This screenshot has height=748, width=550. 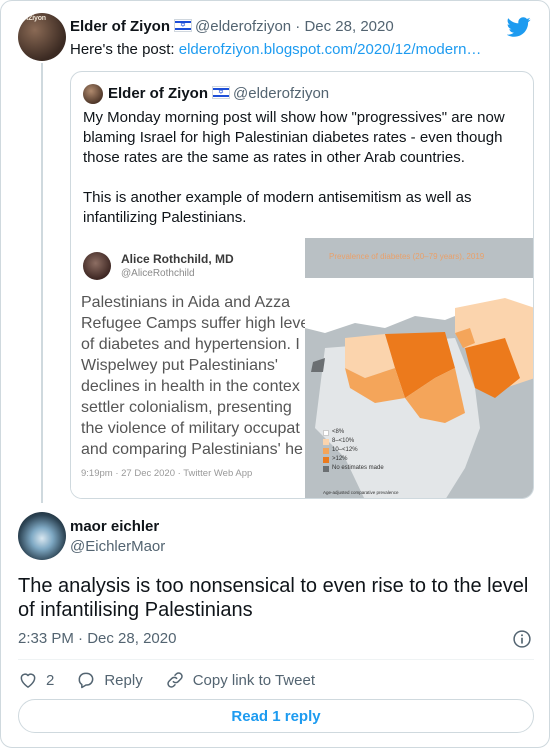 What do you see at coordinates (340, 459) in the screenshot?
I see `legend-label: >12%` at bounding box center [340, 459].